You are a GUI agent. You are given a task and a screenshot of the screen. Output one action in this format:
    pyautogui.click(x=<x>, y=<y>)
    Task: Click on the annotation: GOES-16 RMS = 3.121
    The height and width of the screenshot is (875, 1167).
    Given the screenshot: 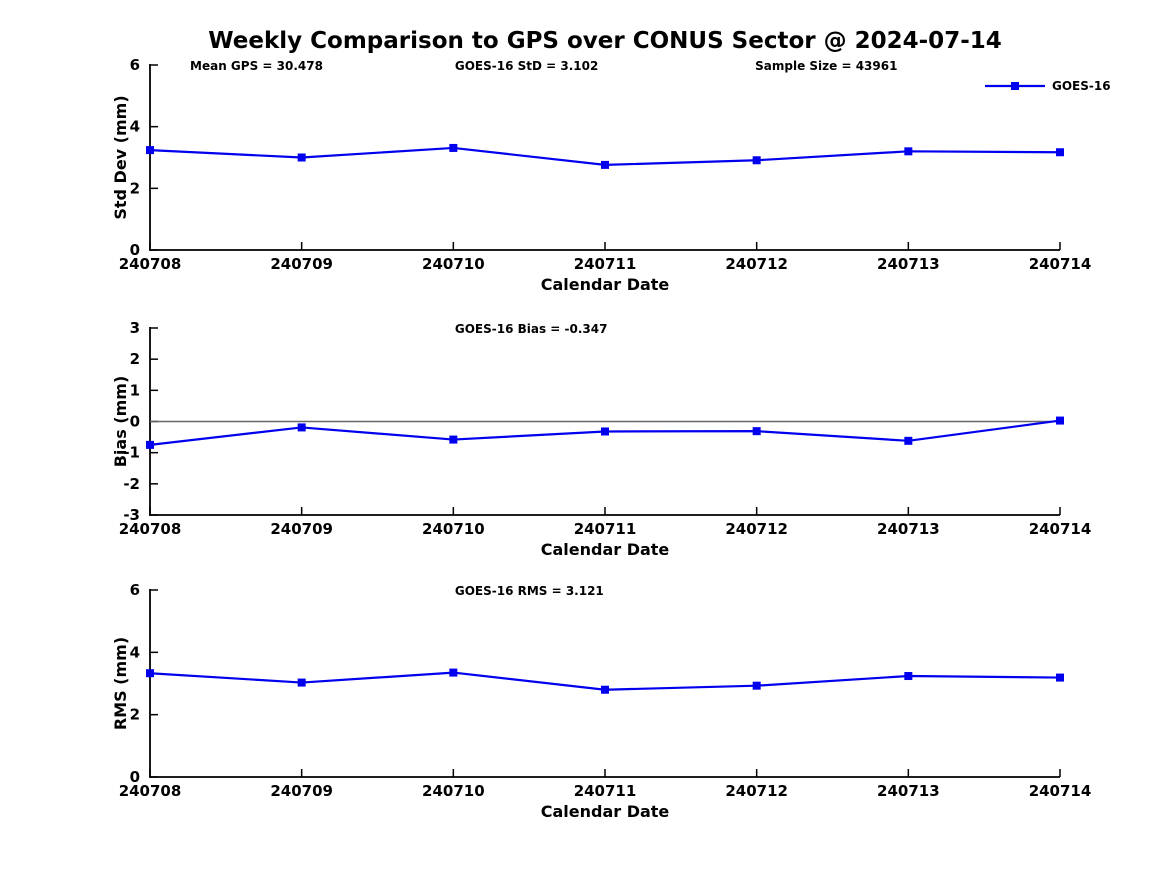 What is the action you would take?
    pyautogui.click(x=529, y=591)
    